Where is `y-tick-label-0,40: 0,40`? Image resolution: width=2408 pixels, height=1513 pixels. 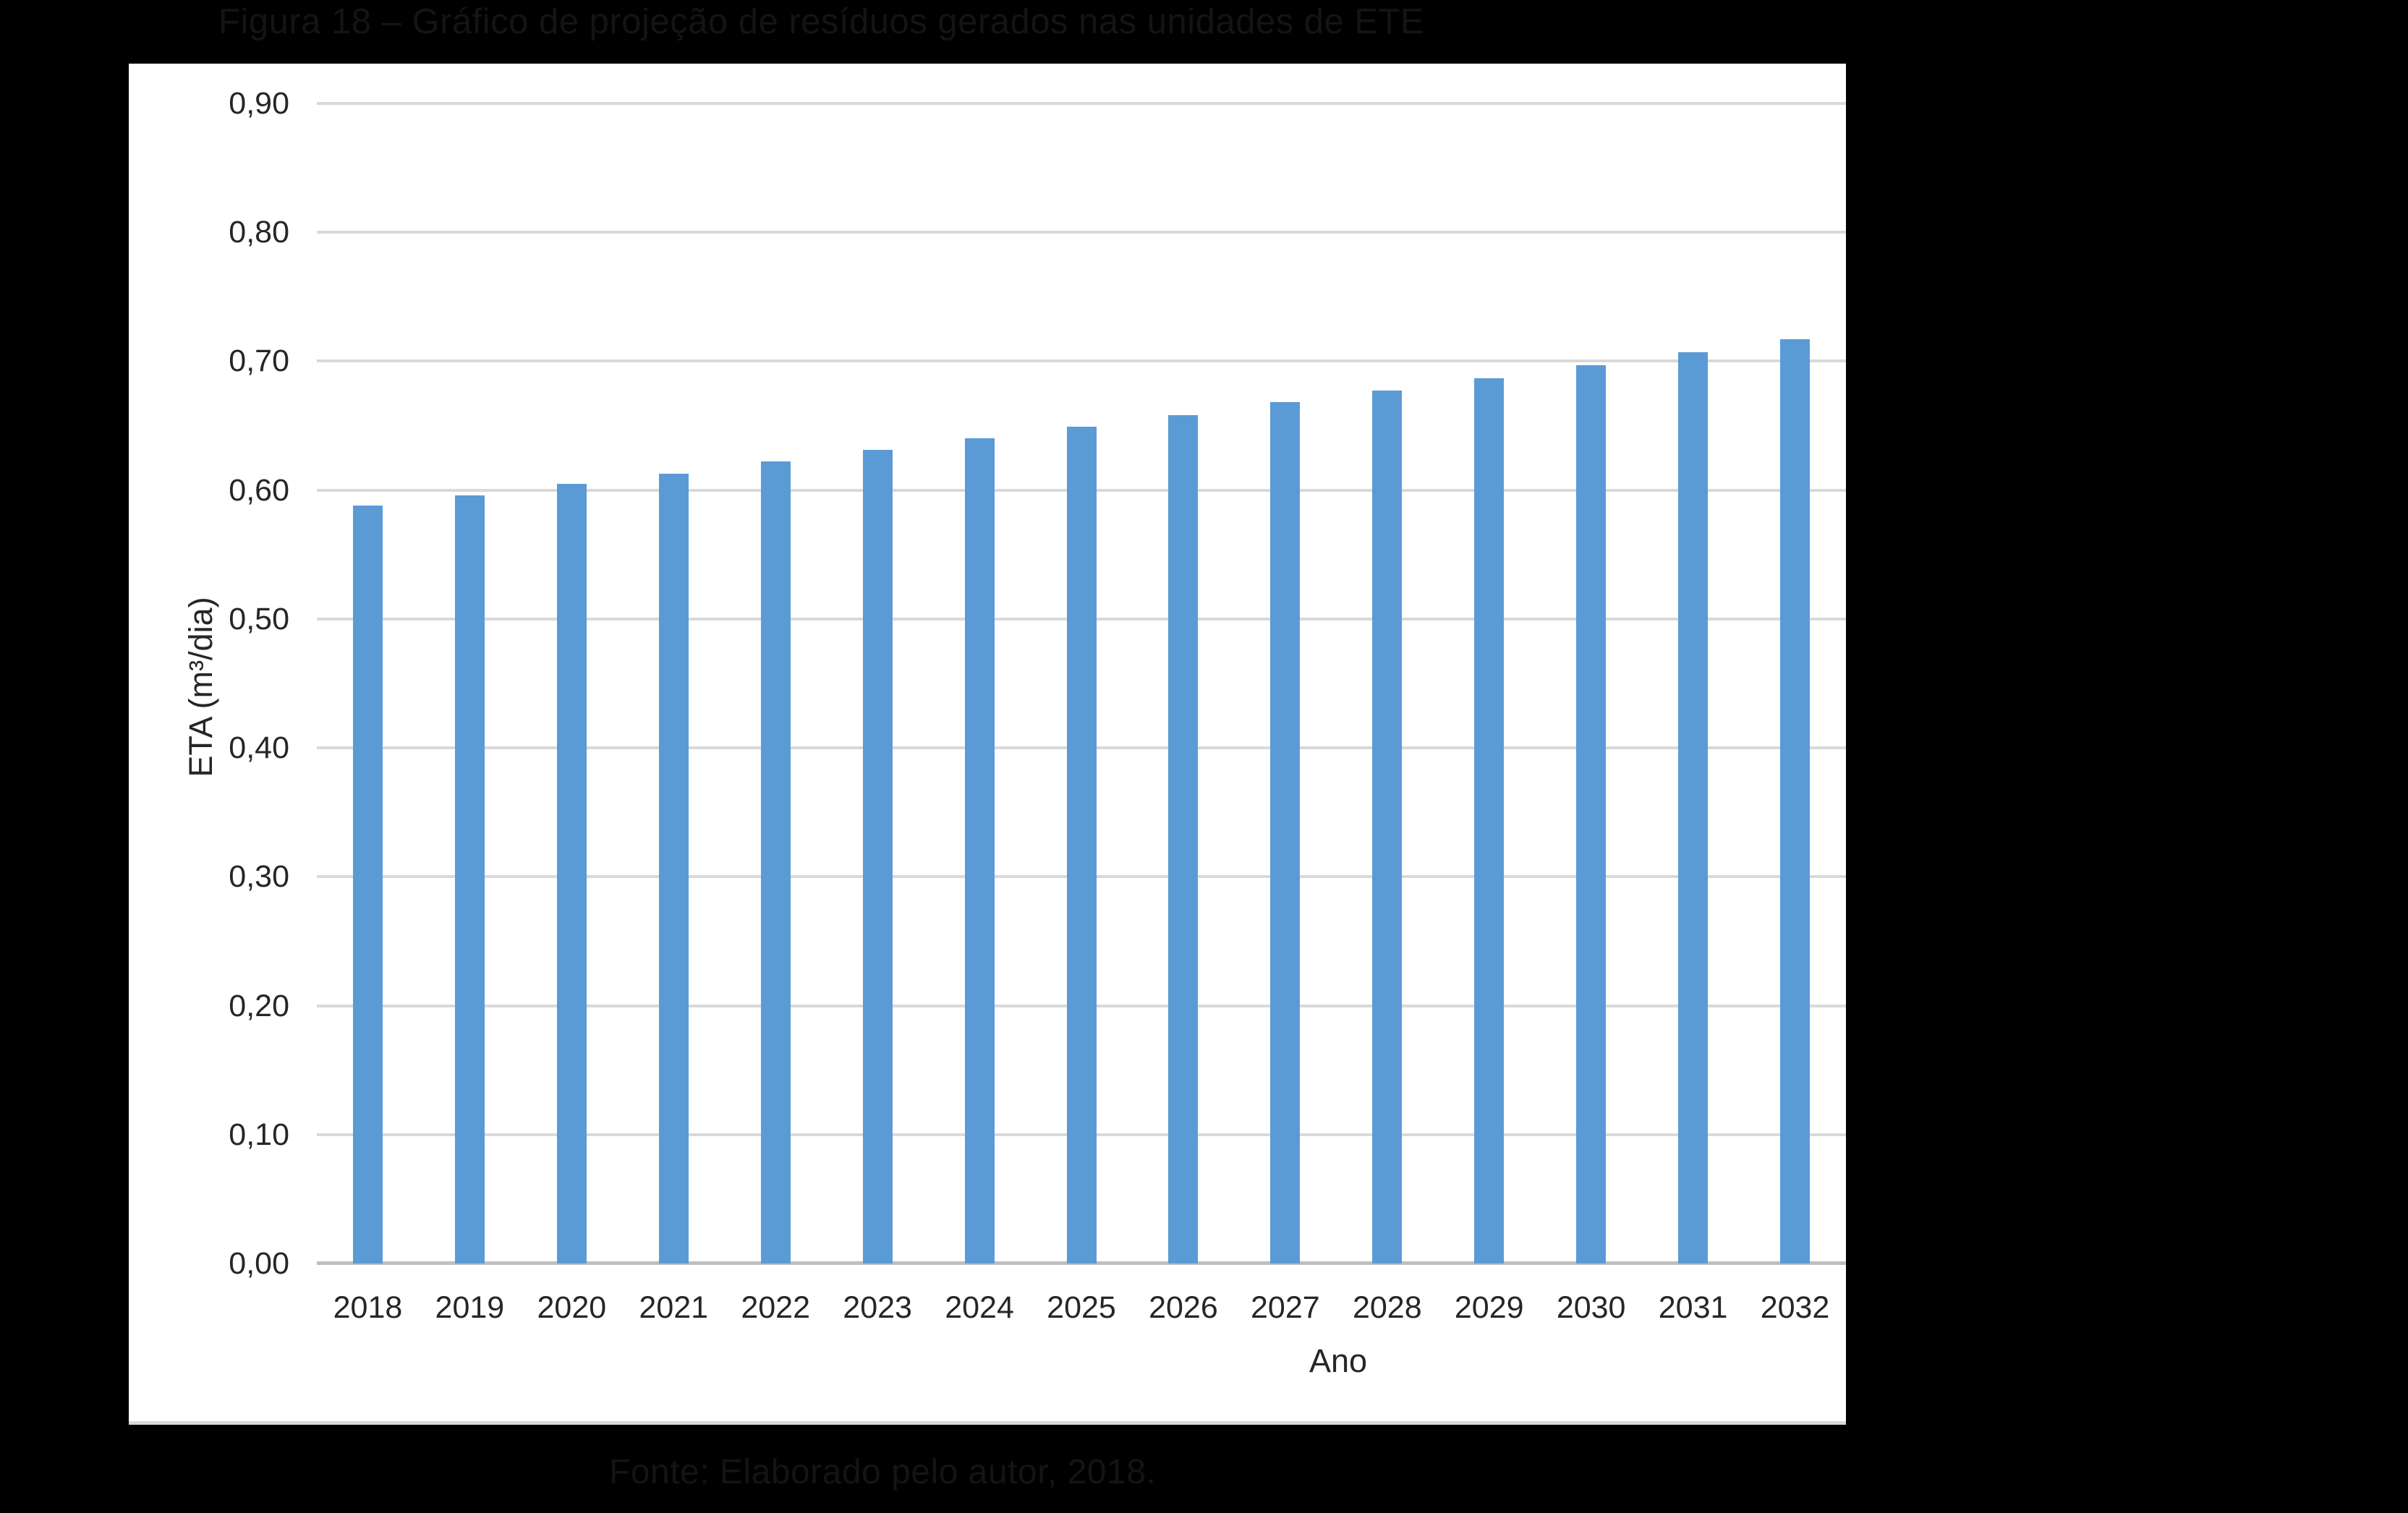 y-tick-label-0,40: 0,40 is located at coordinates (259, 748).